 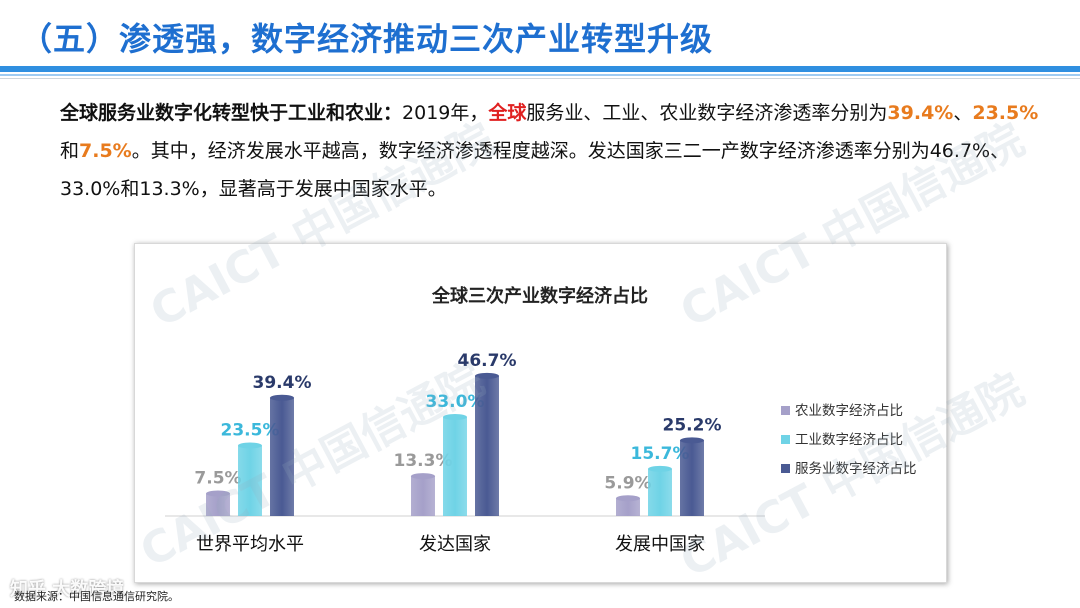 What do you see at coordinates (707, 113) in the screenshot?
I see `summary-text-2: 服务业、工业、农业数字经济渗透率分别为` at bounding box center [707, 113].